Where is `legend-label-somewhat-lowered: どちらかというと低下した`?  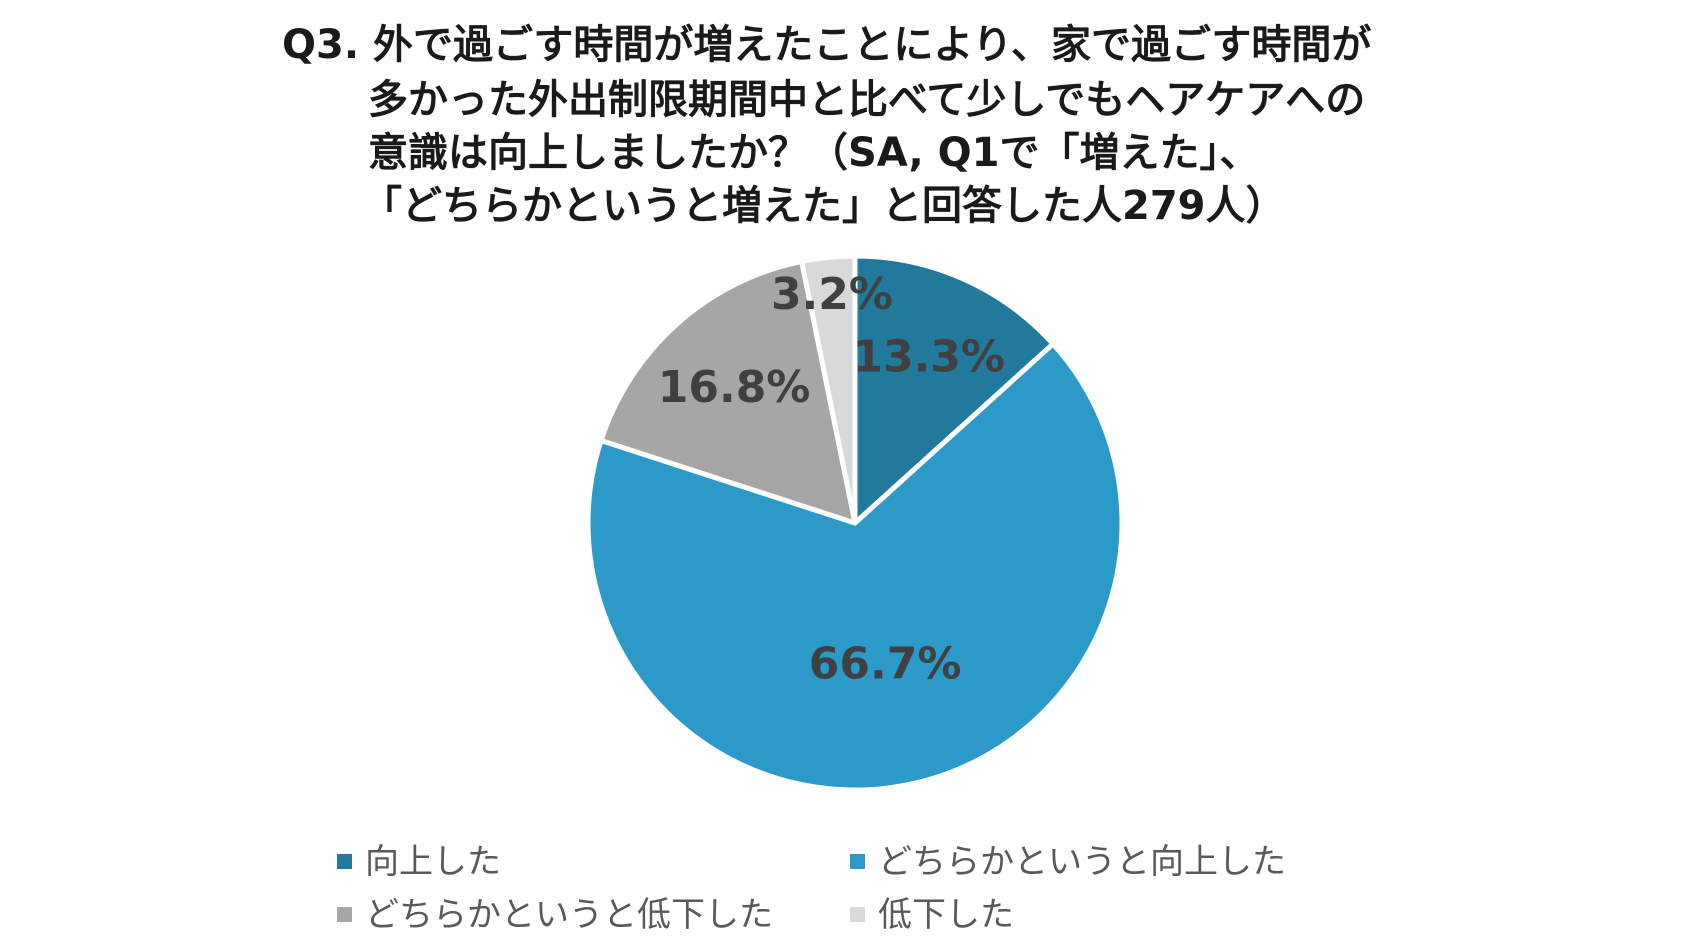
legend-label-somewhat-lowered: どちらかというと低下した is located at coordinates (569, 915).